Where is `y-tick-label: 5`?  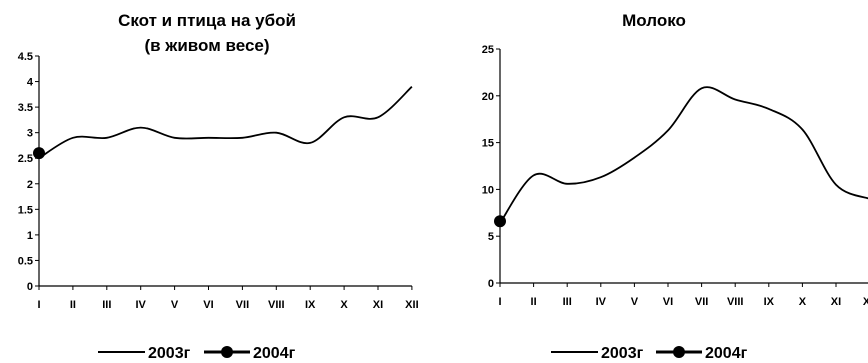 y-tick-label: 5 is located at coordinates (491, 237).